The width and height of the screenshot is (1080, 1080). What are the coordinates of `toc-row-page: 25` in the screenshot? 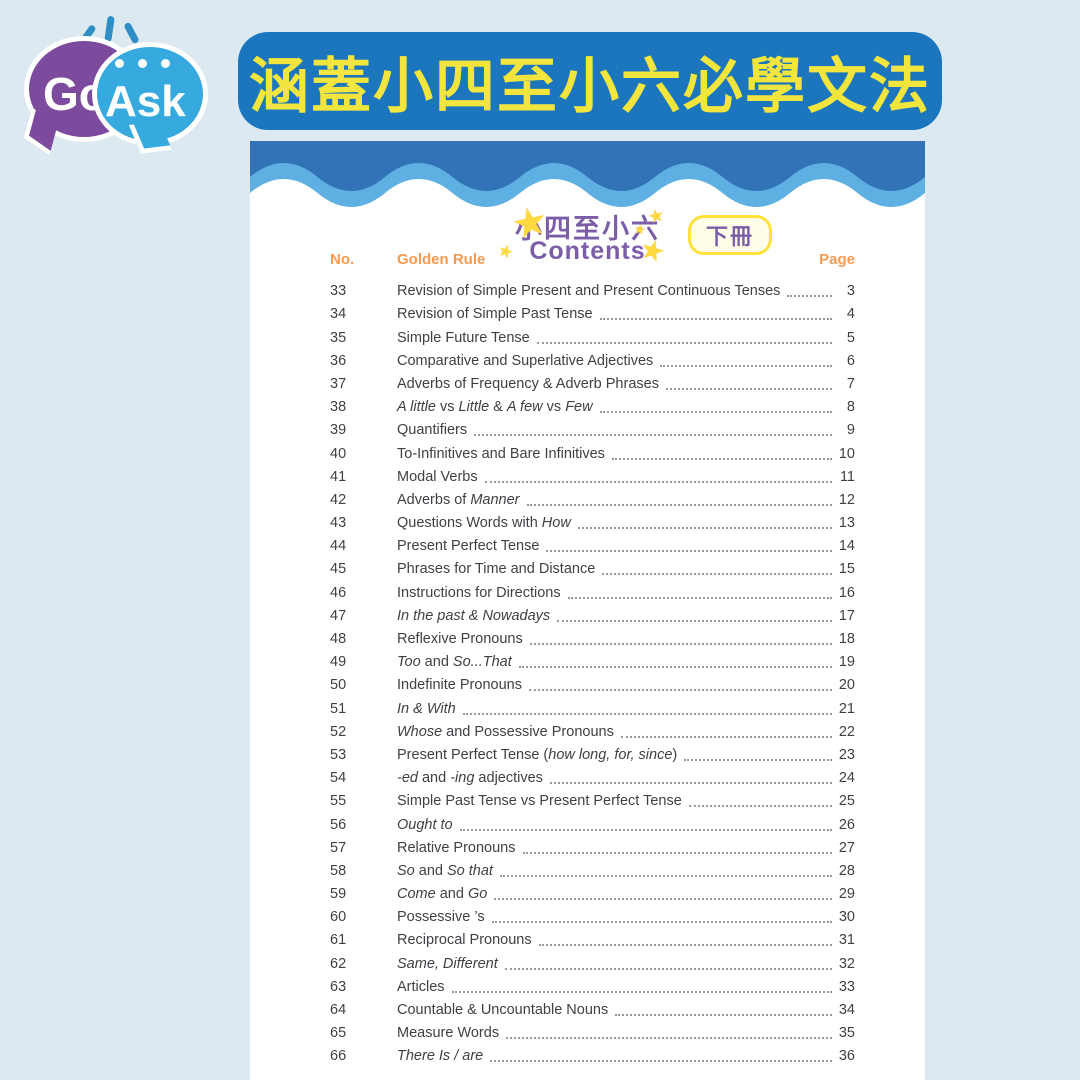 It's located at (846, 801).